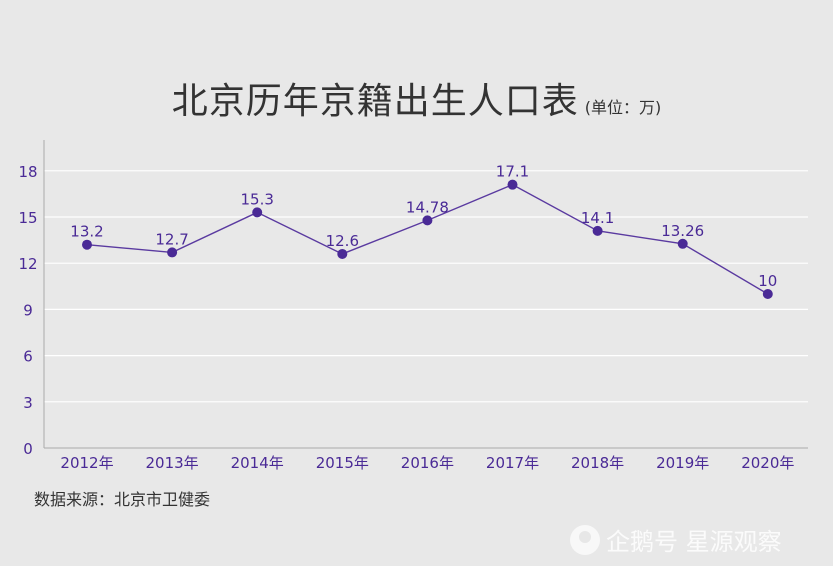  What do you see at coordinates (86, 232) in the screenshot?
I see `data-label: 13.2` at bounding box center [86, 232].